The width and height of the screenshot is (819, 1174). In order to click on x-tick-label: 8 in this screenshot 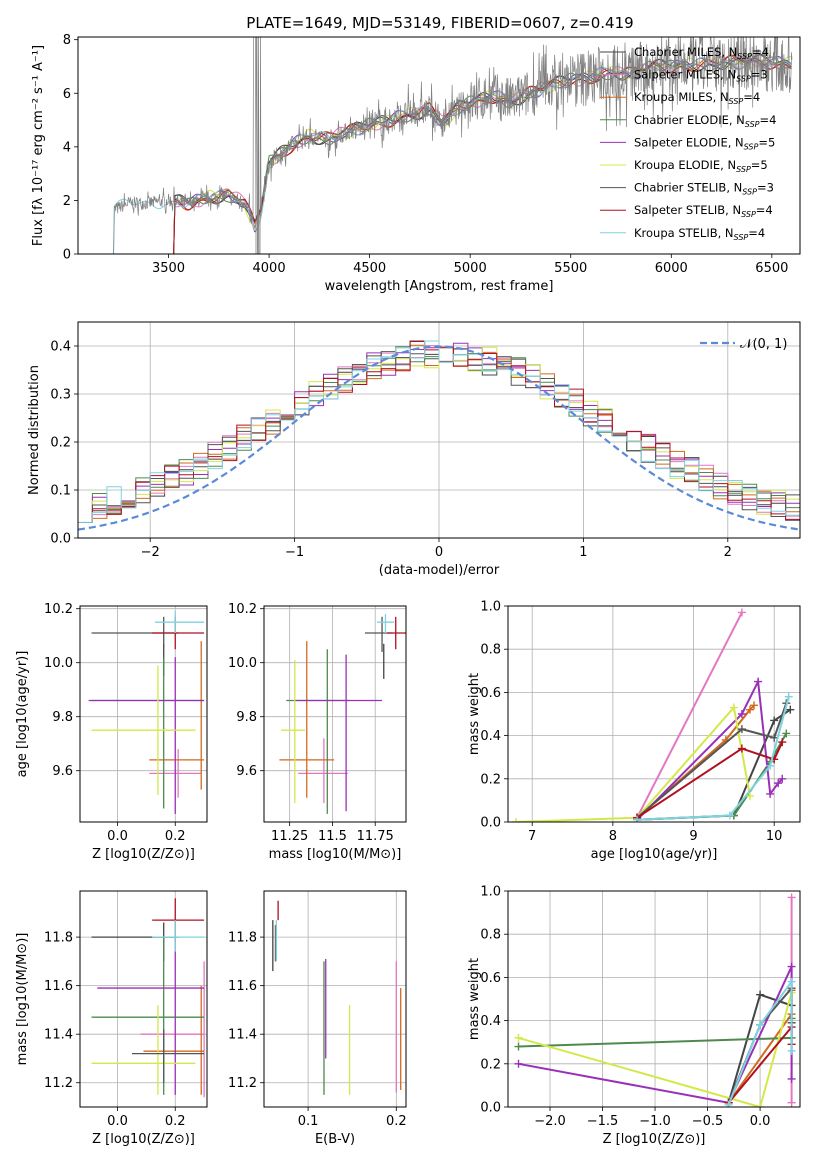, I will do `click(613, 836)`.